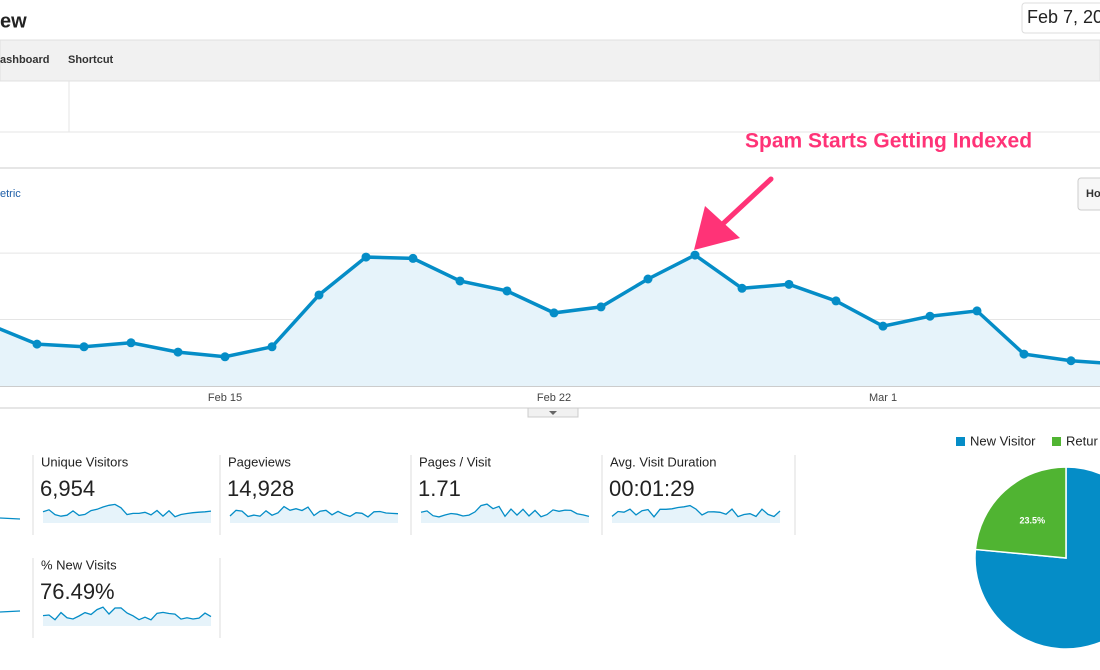  I want to click on metric-value: 14,928, so click(260, 488).